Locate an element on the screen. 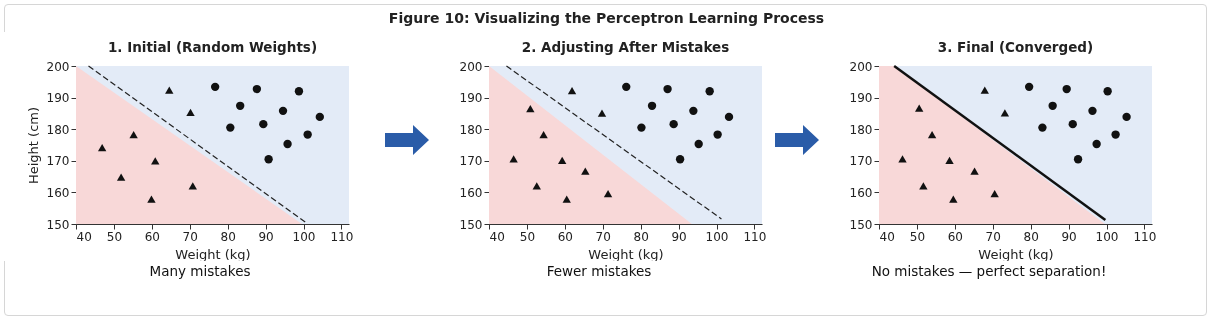 This screenshot has height=325, width=1213. text: Figure 10: Visualizing the Perceptron Learning Process is located at coordinates (606, 18).